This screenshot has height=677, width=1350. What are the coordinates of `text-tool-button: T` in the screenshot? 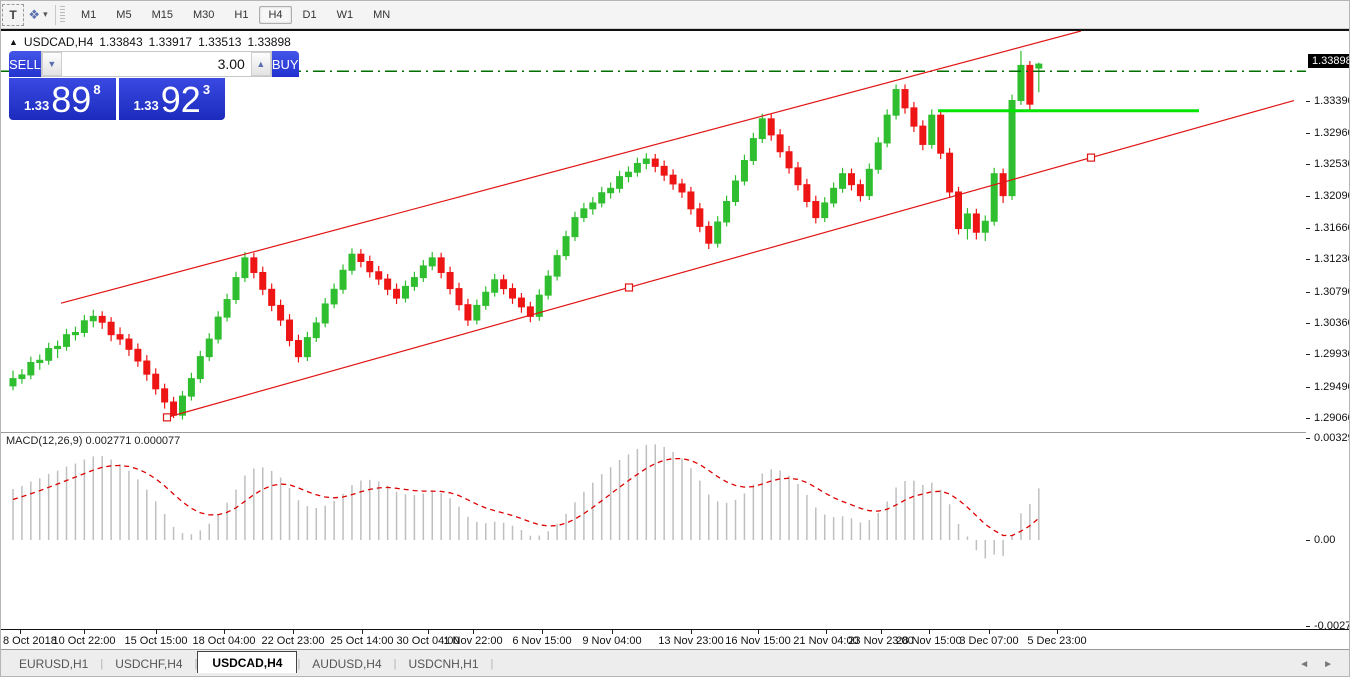 It's located at (13, 14).